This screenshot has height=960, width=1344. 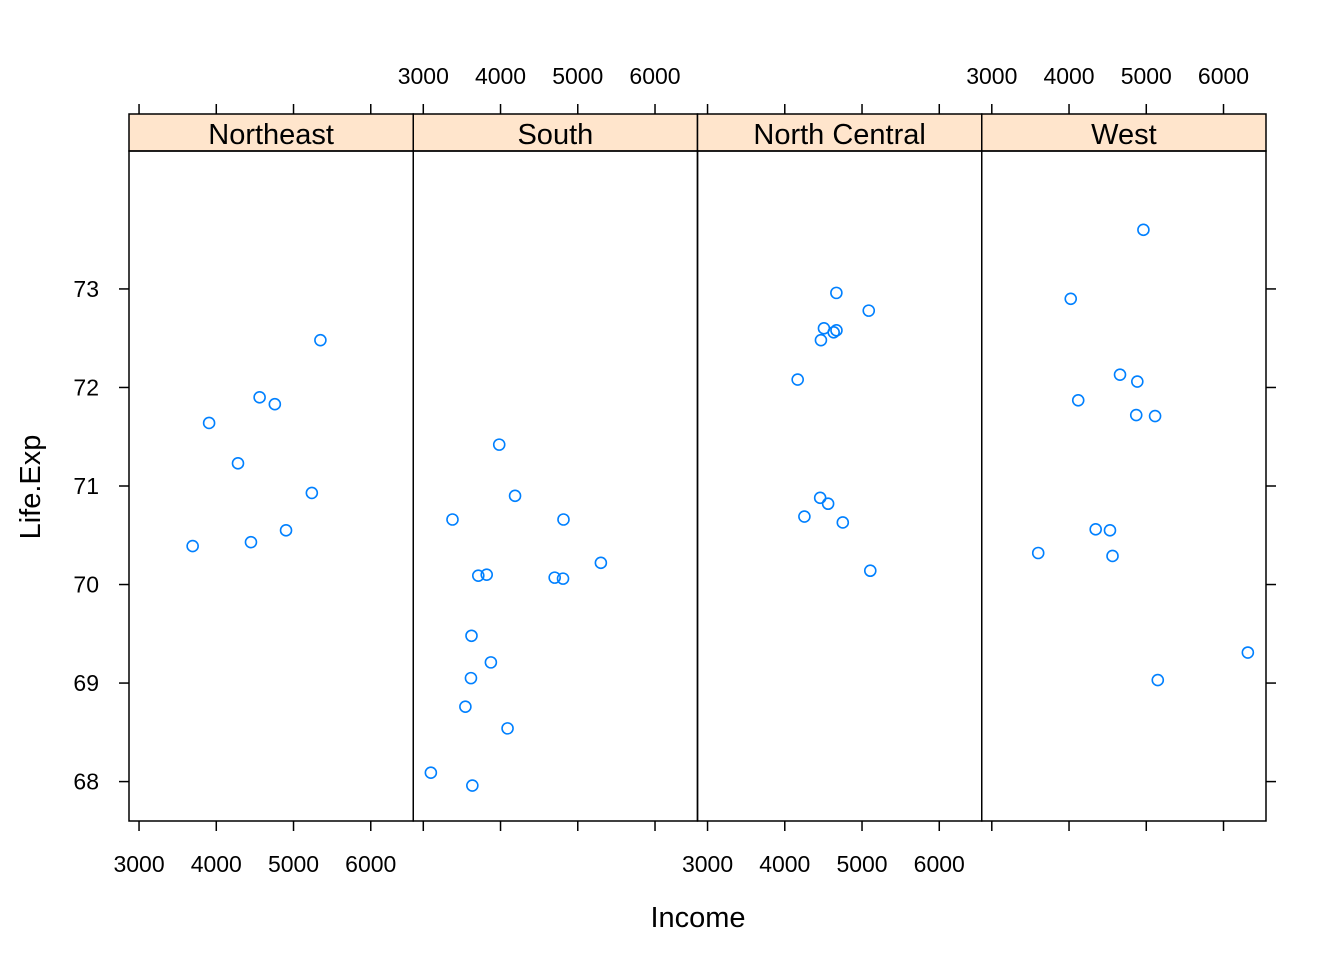 What do you see at coordinates (86, 289) in the screenshot?
I see `y-tick-label: 73` at bounding box center [86, 289].